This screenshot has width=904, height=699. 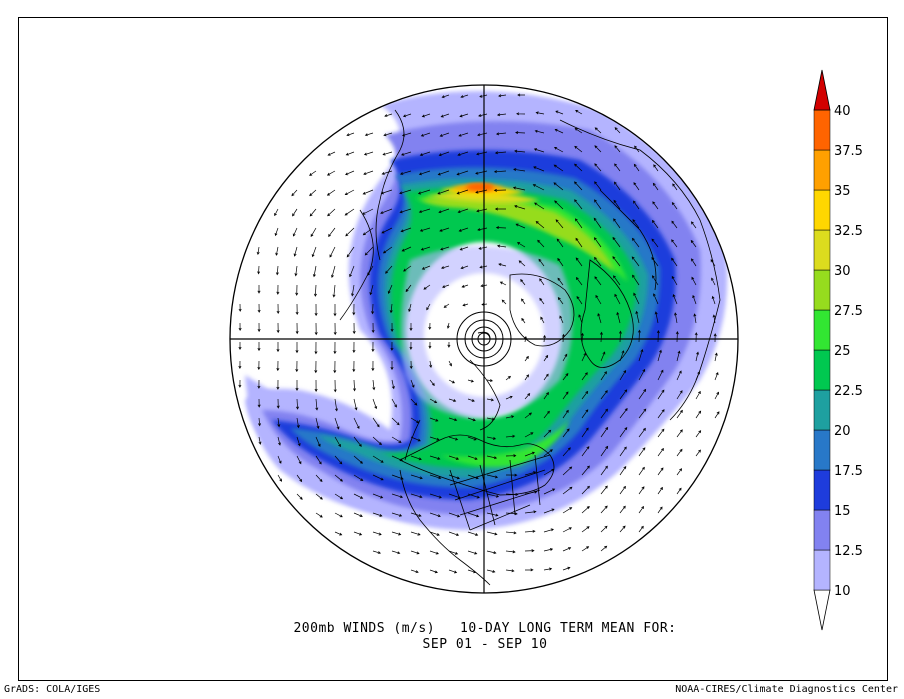 I want to click on colorbar-tick-label: 30, so click(x=842, y=271).